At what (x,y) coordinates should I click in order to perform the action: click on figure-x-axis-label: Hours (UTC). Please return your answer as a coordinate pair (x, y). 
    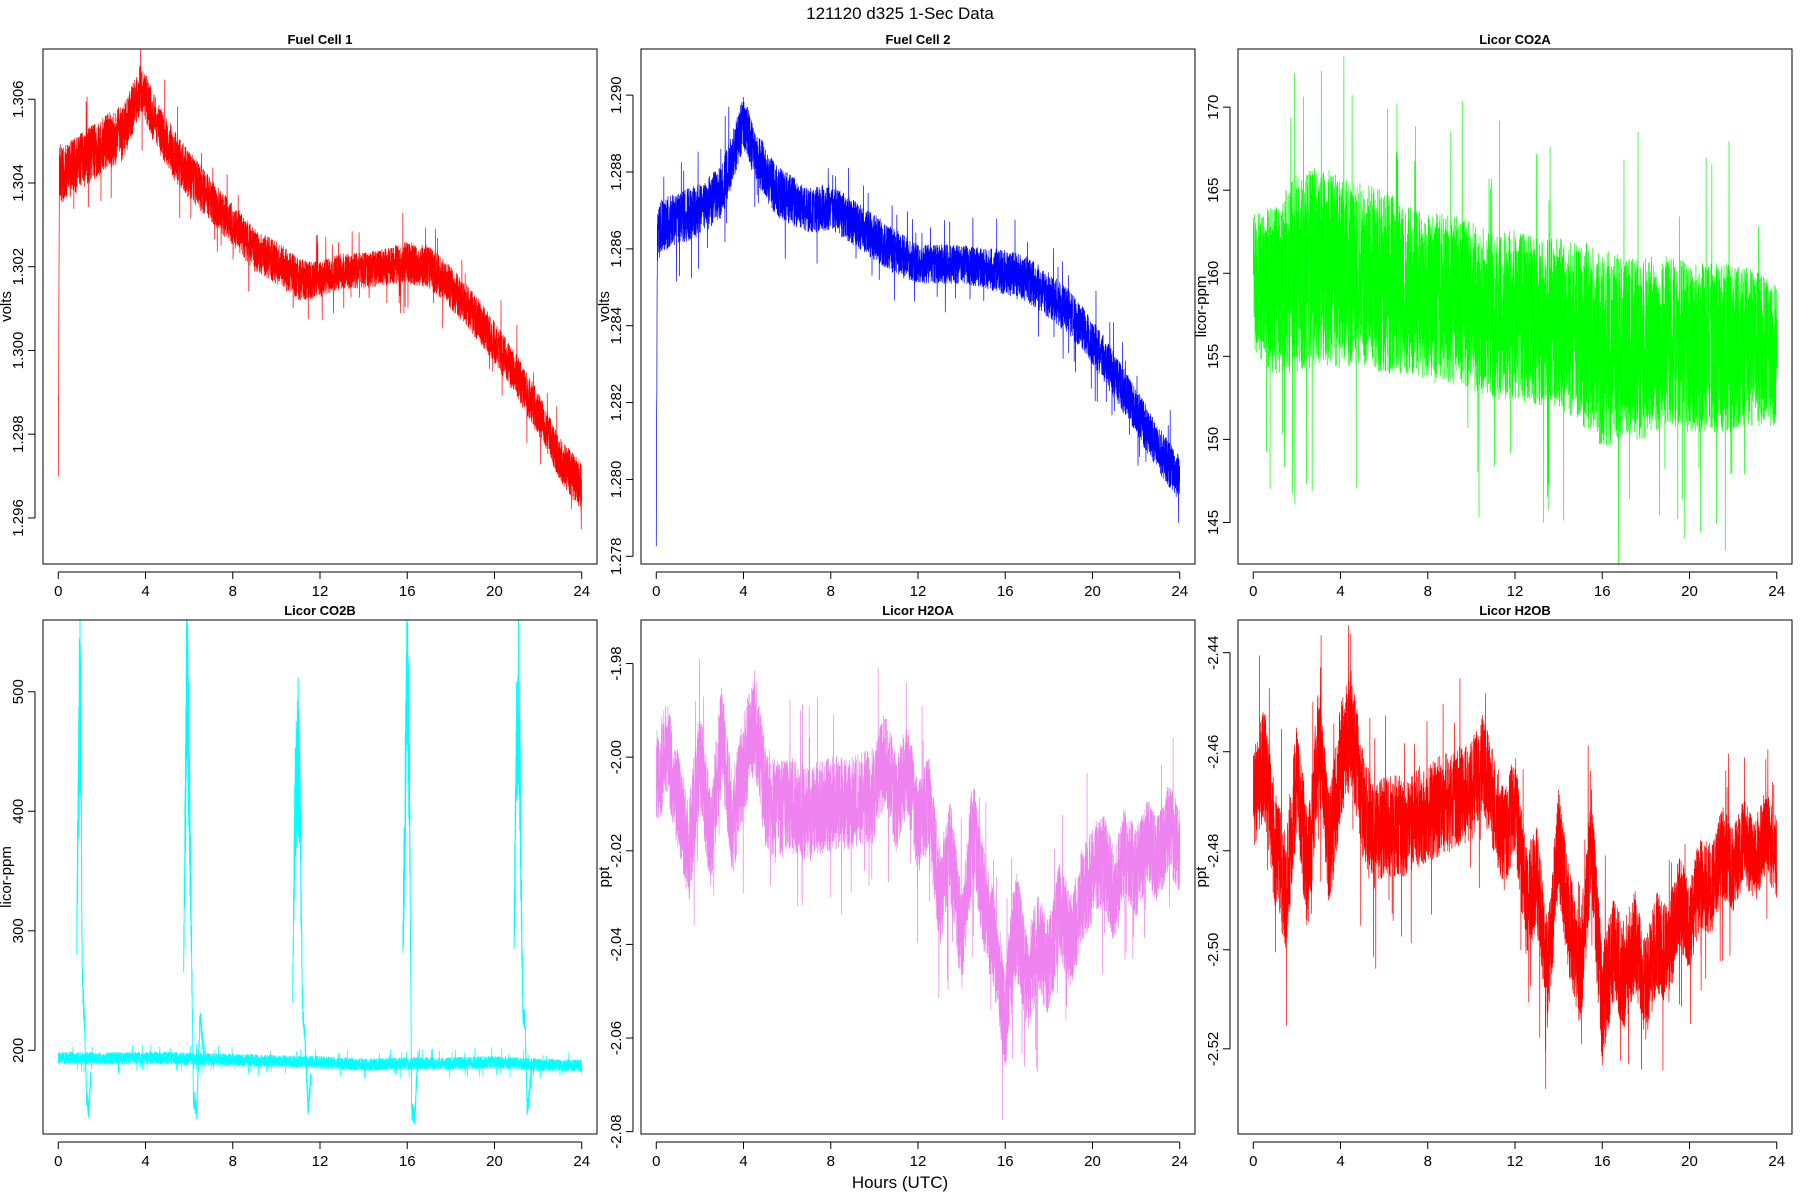
    Looking at the image, I should click on (900, 1182).